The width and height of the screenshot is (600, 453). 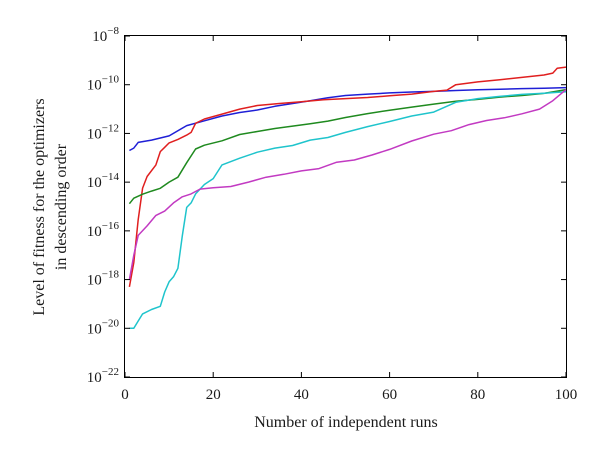 What do you see at coordinates (125, 395) in the screenshot?
I see `x-tick-label: 0` at bounding box center [125, 395].